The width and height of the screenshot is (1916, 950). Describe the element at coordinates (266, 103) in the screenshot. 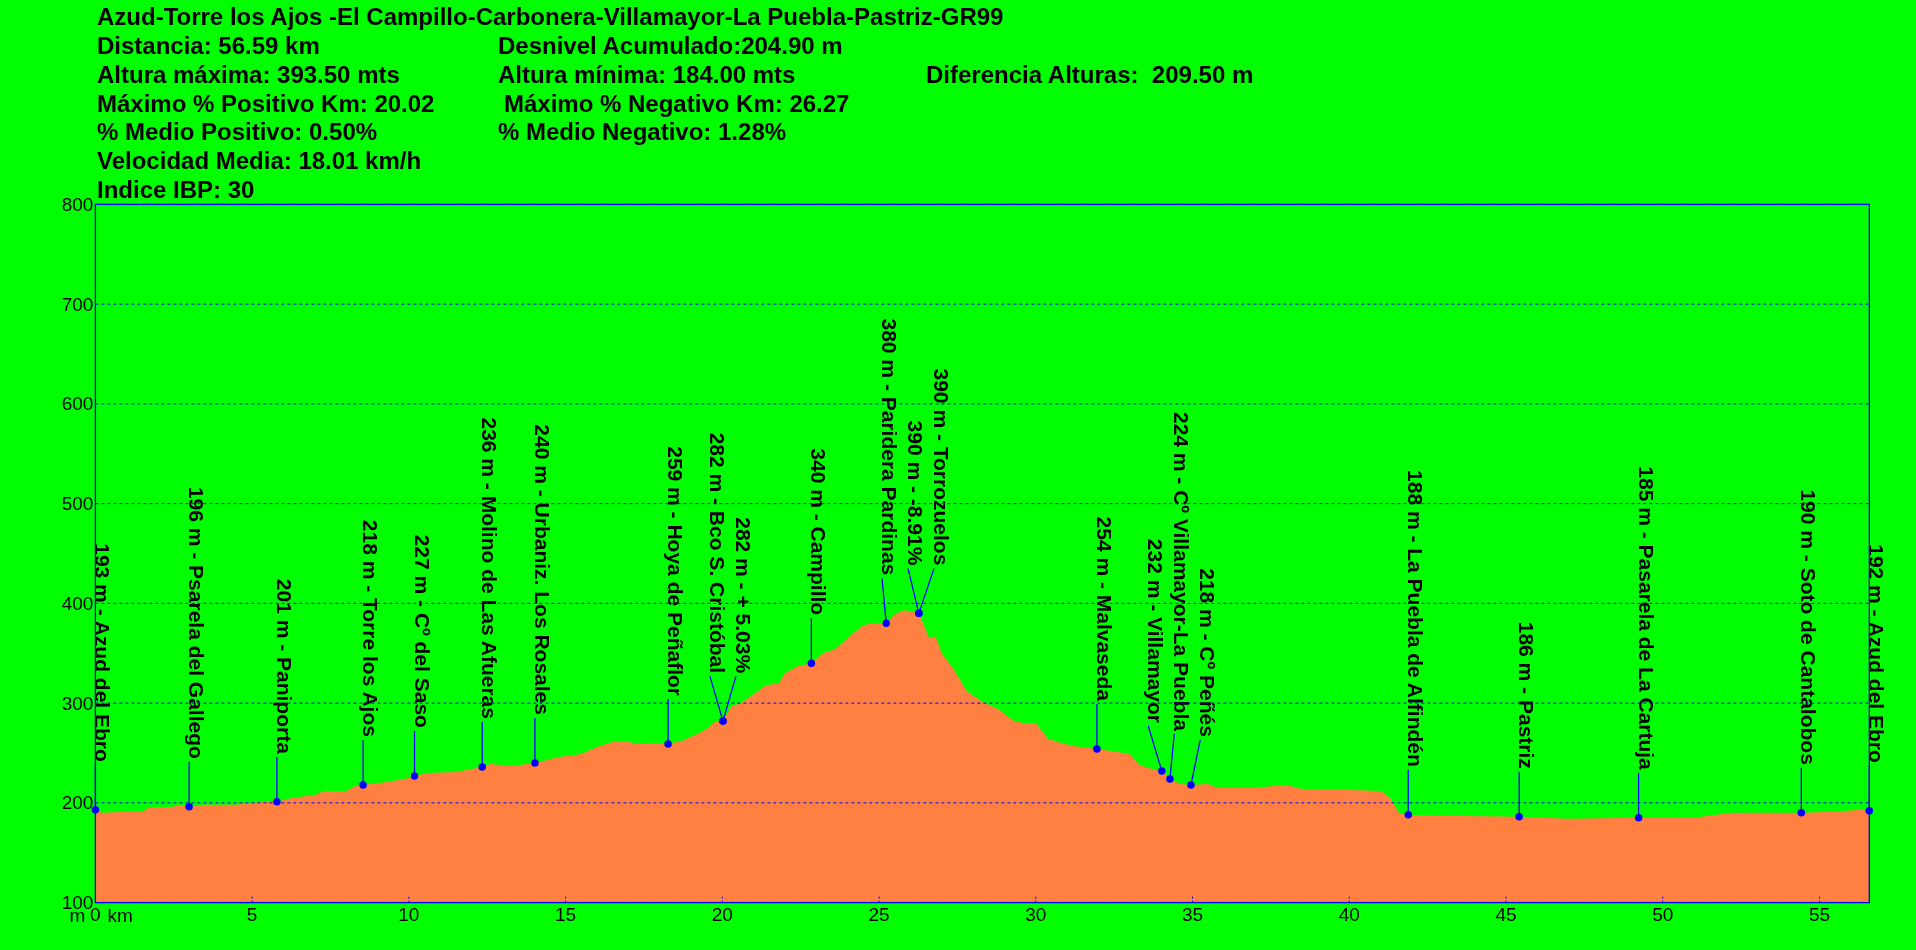

I see `text: Máximo % Positivo Km: 20.02` at that location.